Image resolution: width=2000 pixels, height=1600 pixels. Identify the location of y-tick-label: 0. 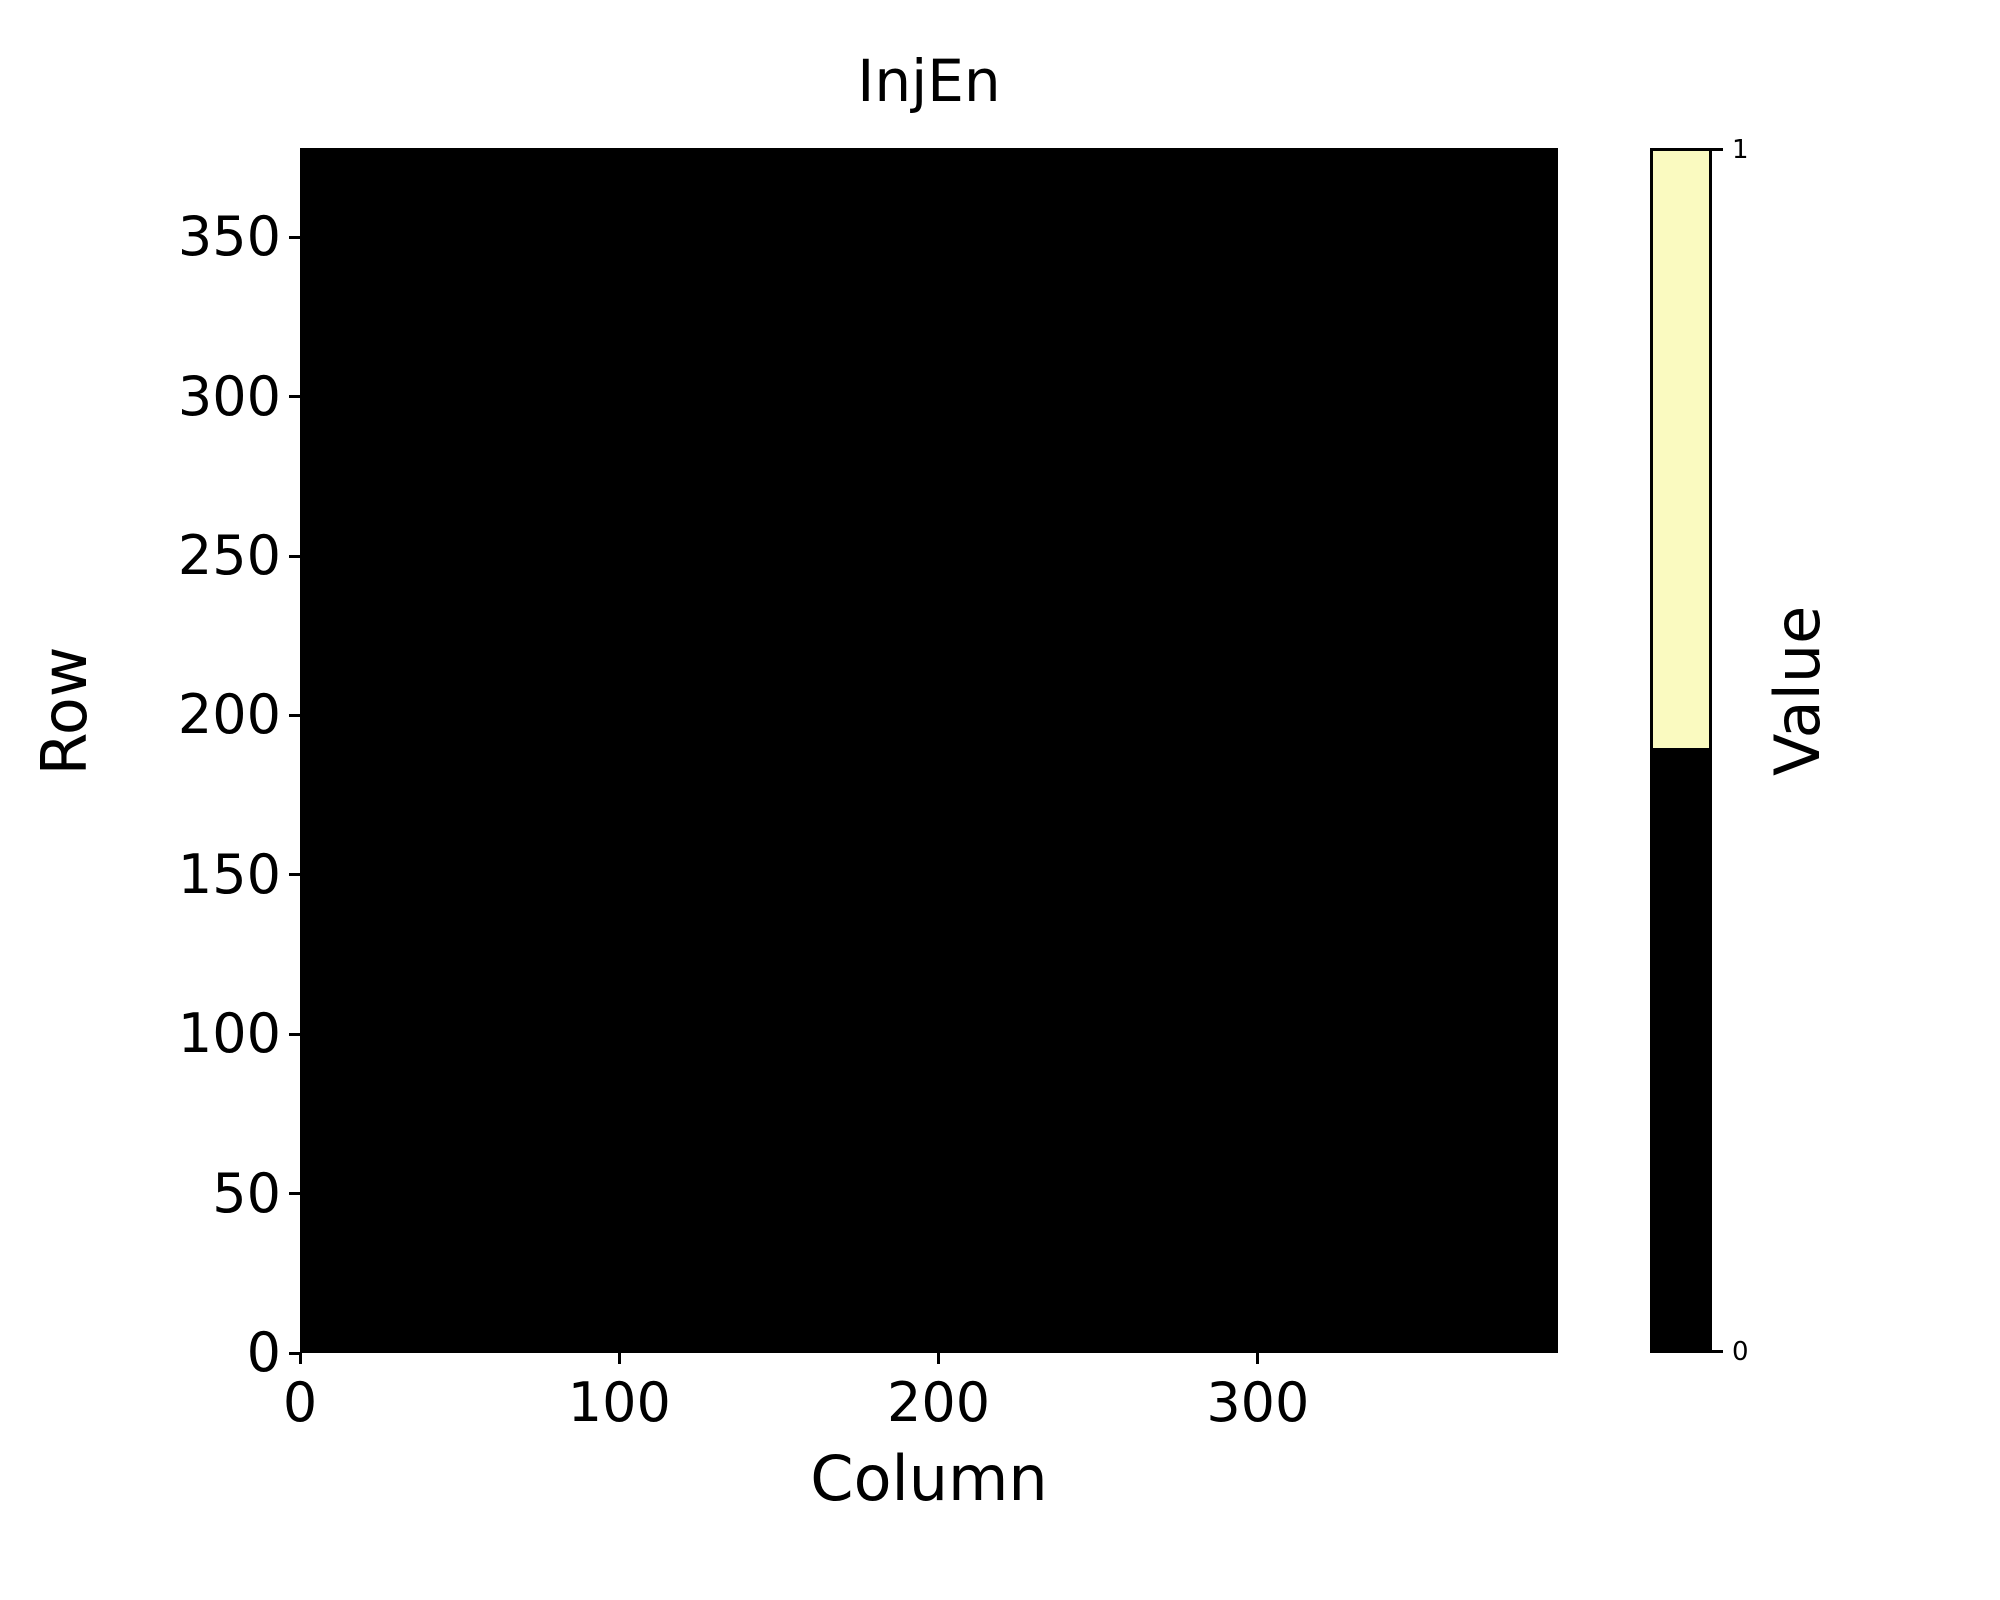
(263, 1352).